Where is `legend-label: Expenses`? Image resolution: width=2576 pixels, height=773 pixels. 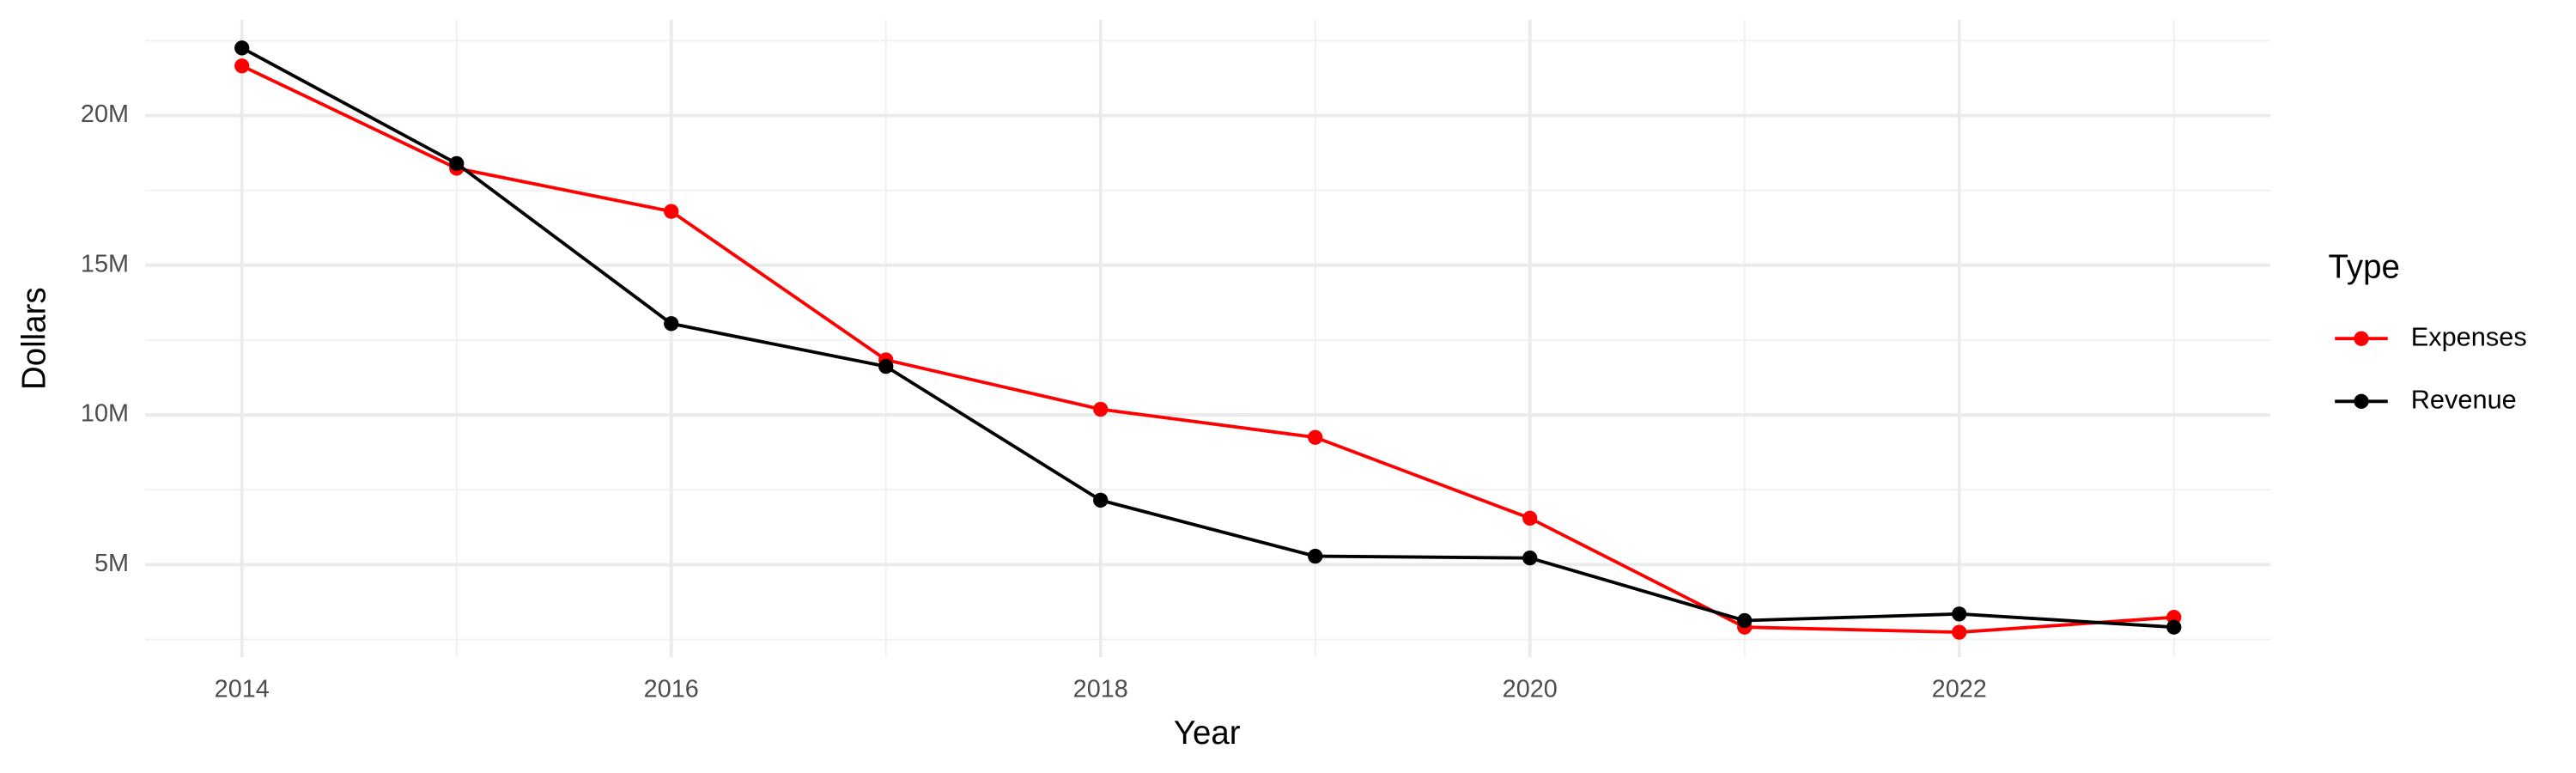 legend-label: Expenses is located at coordinates (2469, 336).